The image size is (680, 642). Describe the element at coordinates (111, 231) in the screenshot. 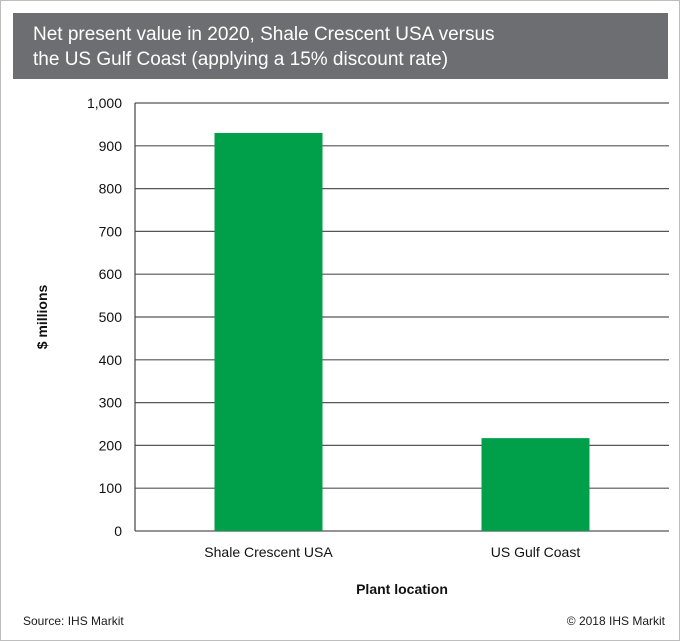

I see `y-tick-label: 700` at that location.